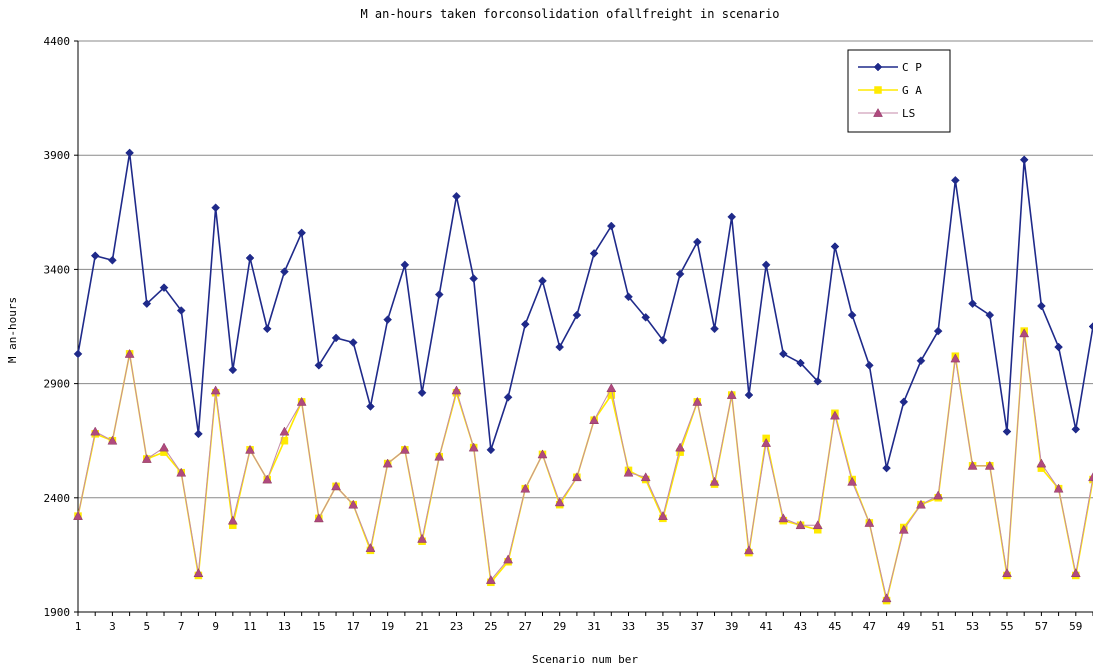 The width and height of the screenshot is (1093, 671). What do you see at coordinates (78, 626) in the screenshot?
I see `x-tick-label: 1` at bounding box center [78, 626].